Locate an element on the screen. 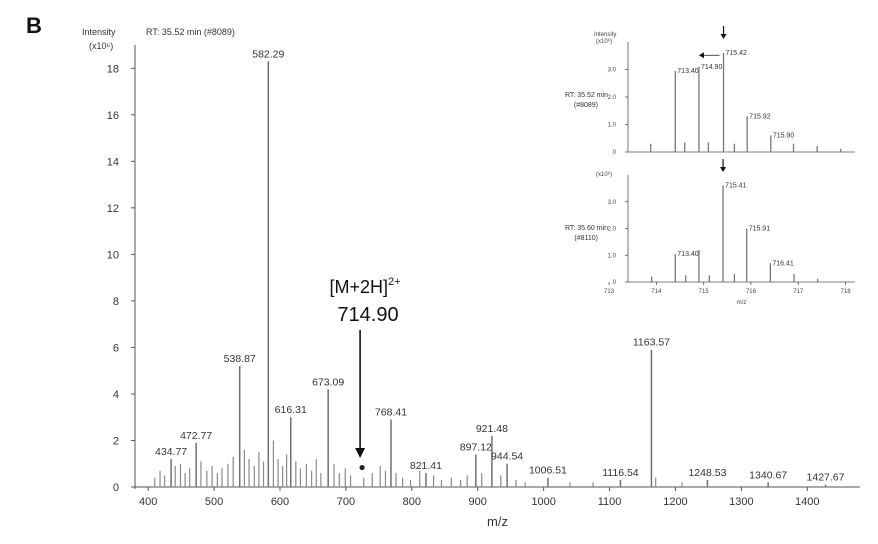 Image resolution: width=878 pixels, height=544 pixels. peak-label: 1248.53 is located at coordinates (707, 473).